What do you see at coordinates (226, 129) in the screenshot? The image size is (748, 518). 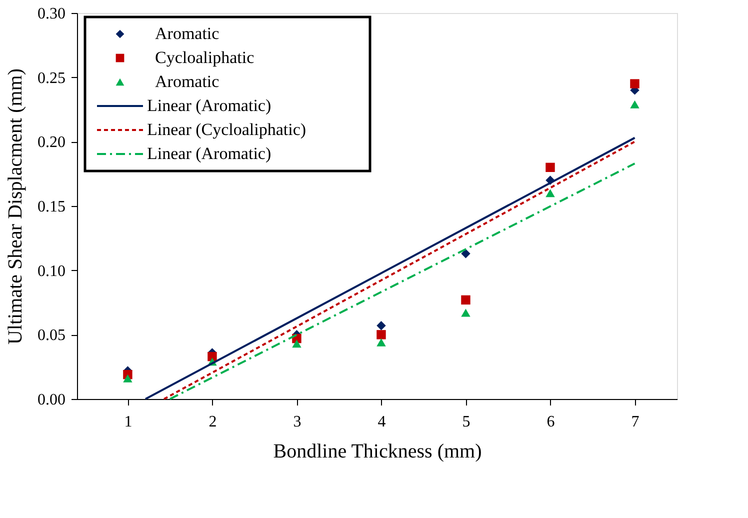 I see `legend-label: Linear (Cycloaliphatic)` at bounding box center [226, 129].